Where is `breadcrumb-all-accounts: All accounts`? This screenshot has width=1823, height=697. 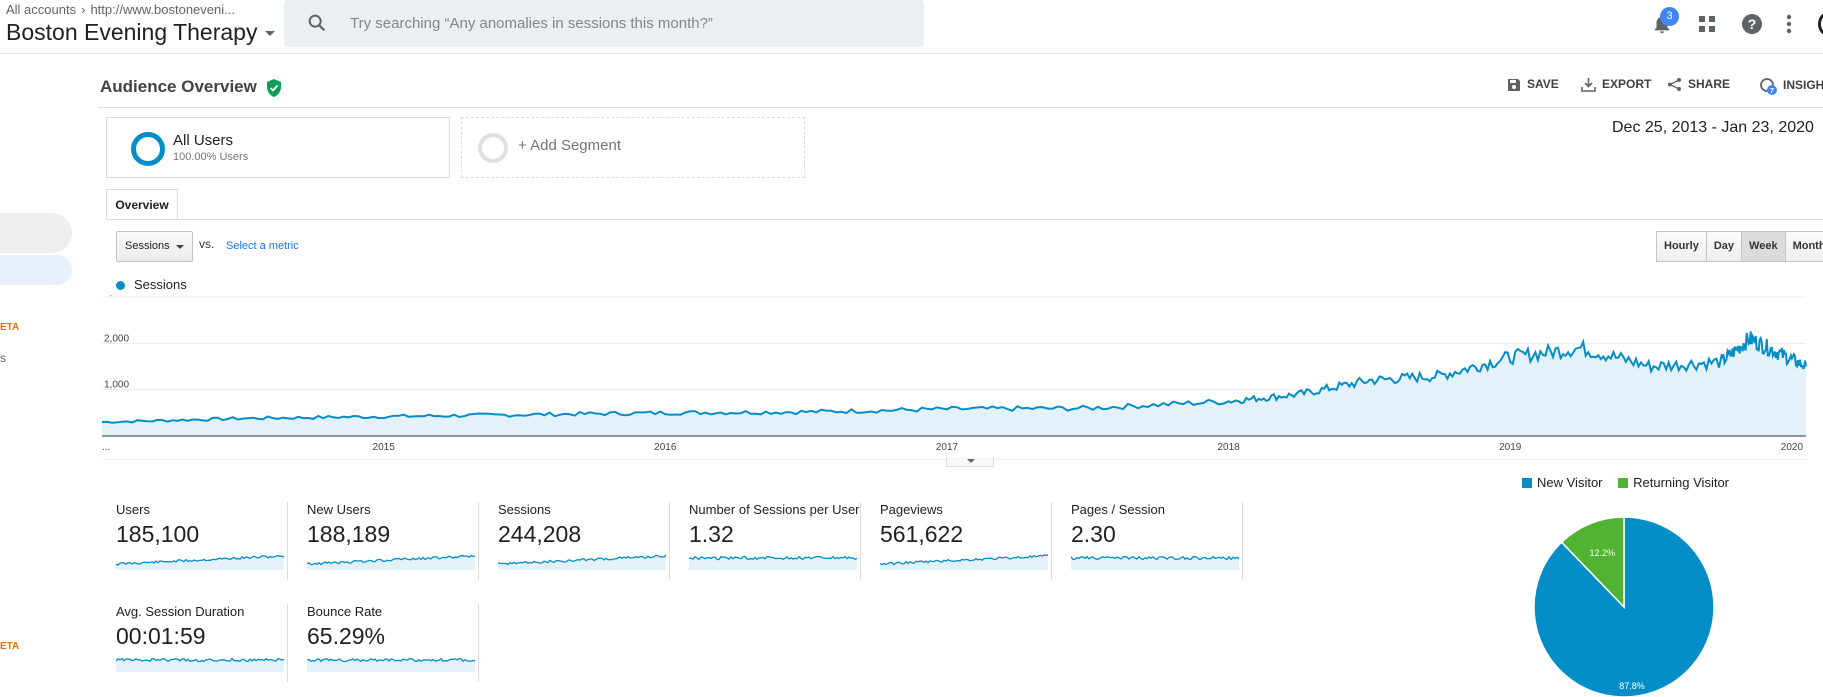
breadcrumb-all-accounts: All accounts is located at coordinates (41, 9).